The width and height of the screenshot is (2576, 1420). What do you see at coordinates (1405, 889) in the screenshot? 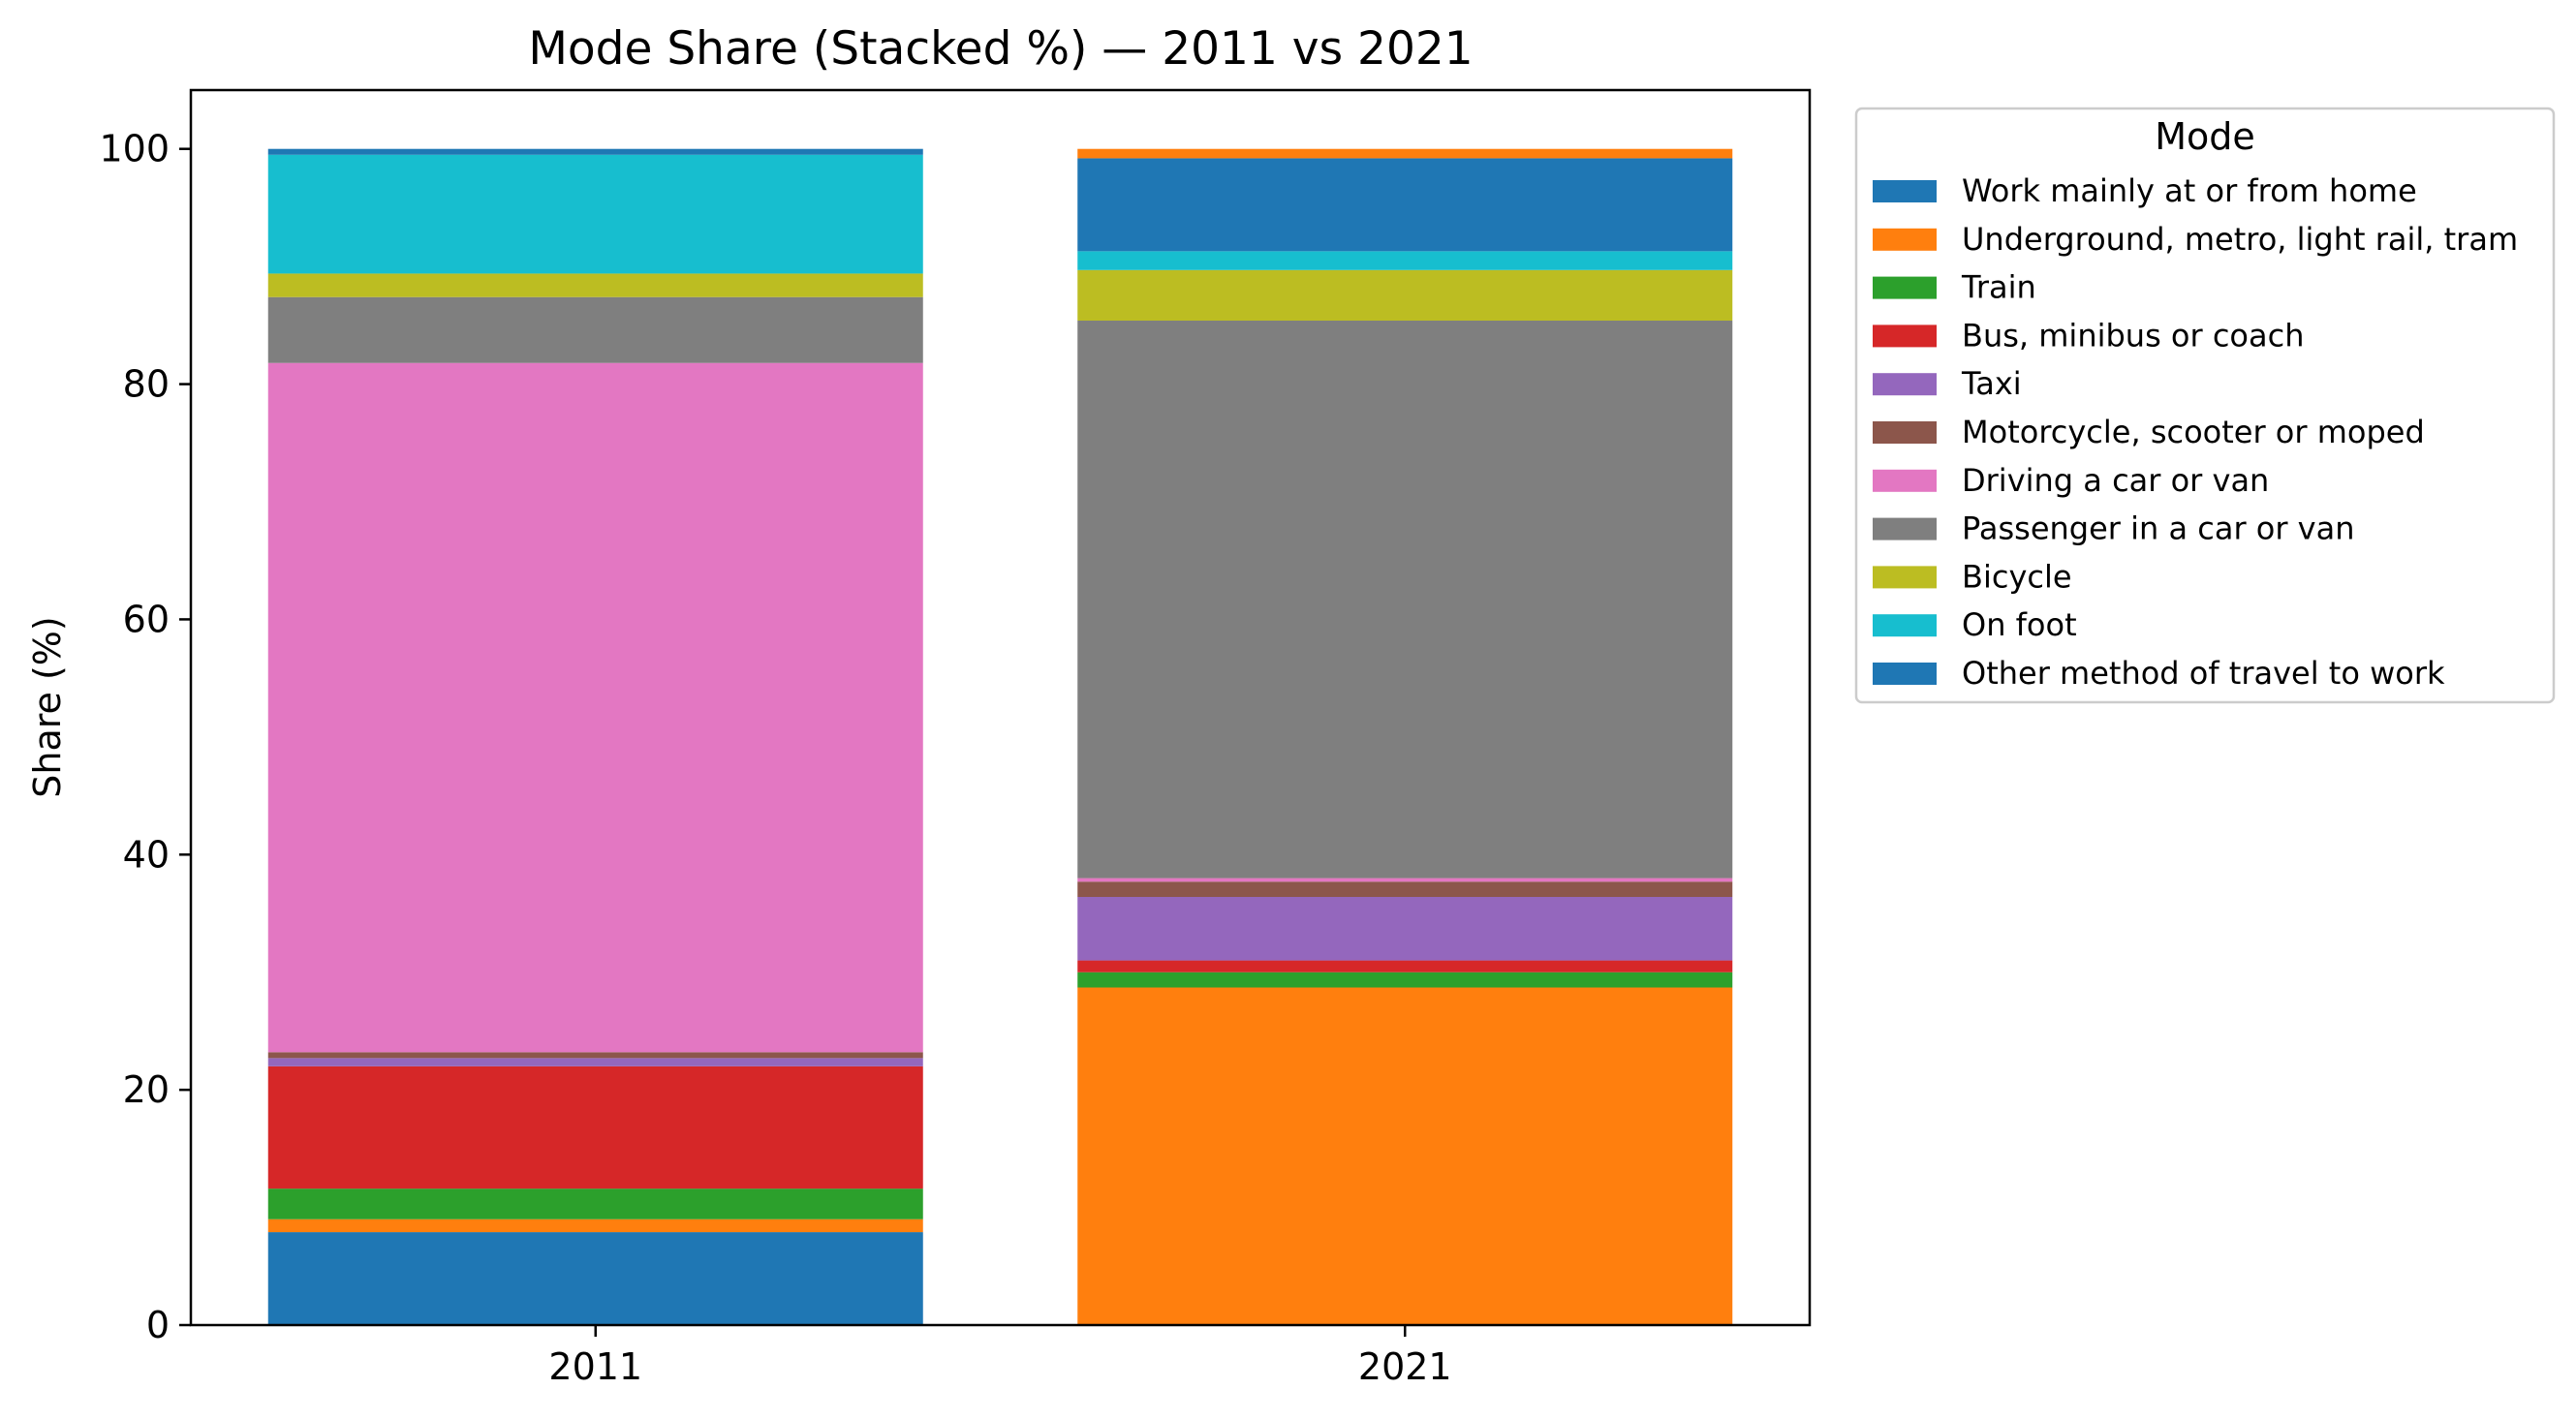
I see `bar-motorcycle-scooter-or-moped-2021` at bounding box center [1405, 889].